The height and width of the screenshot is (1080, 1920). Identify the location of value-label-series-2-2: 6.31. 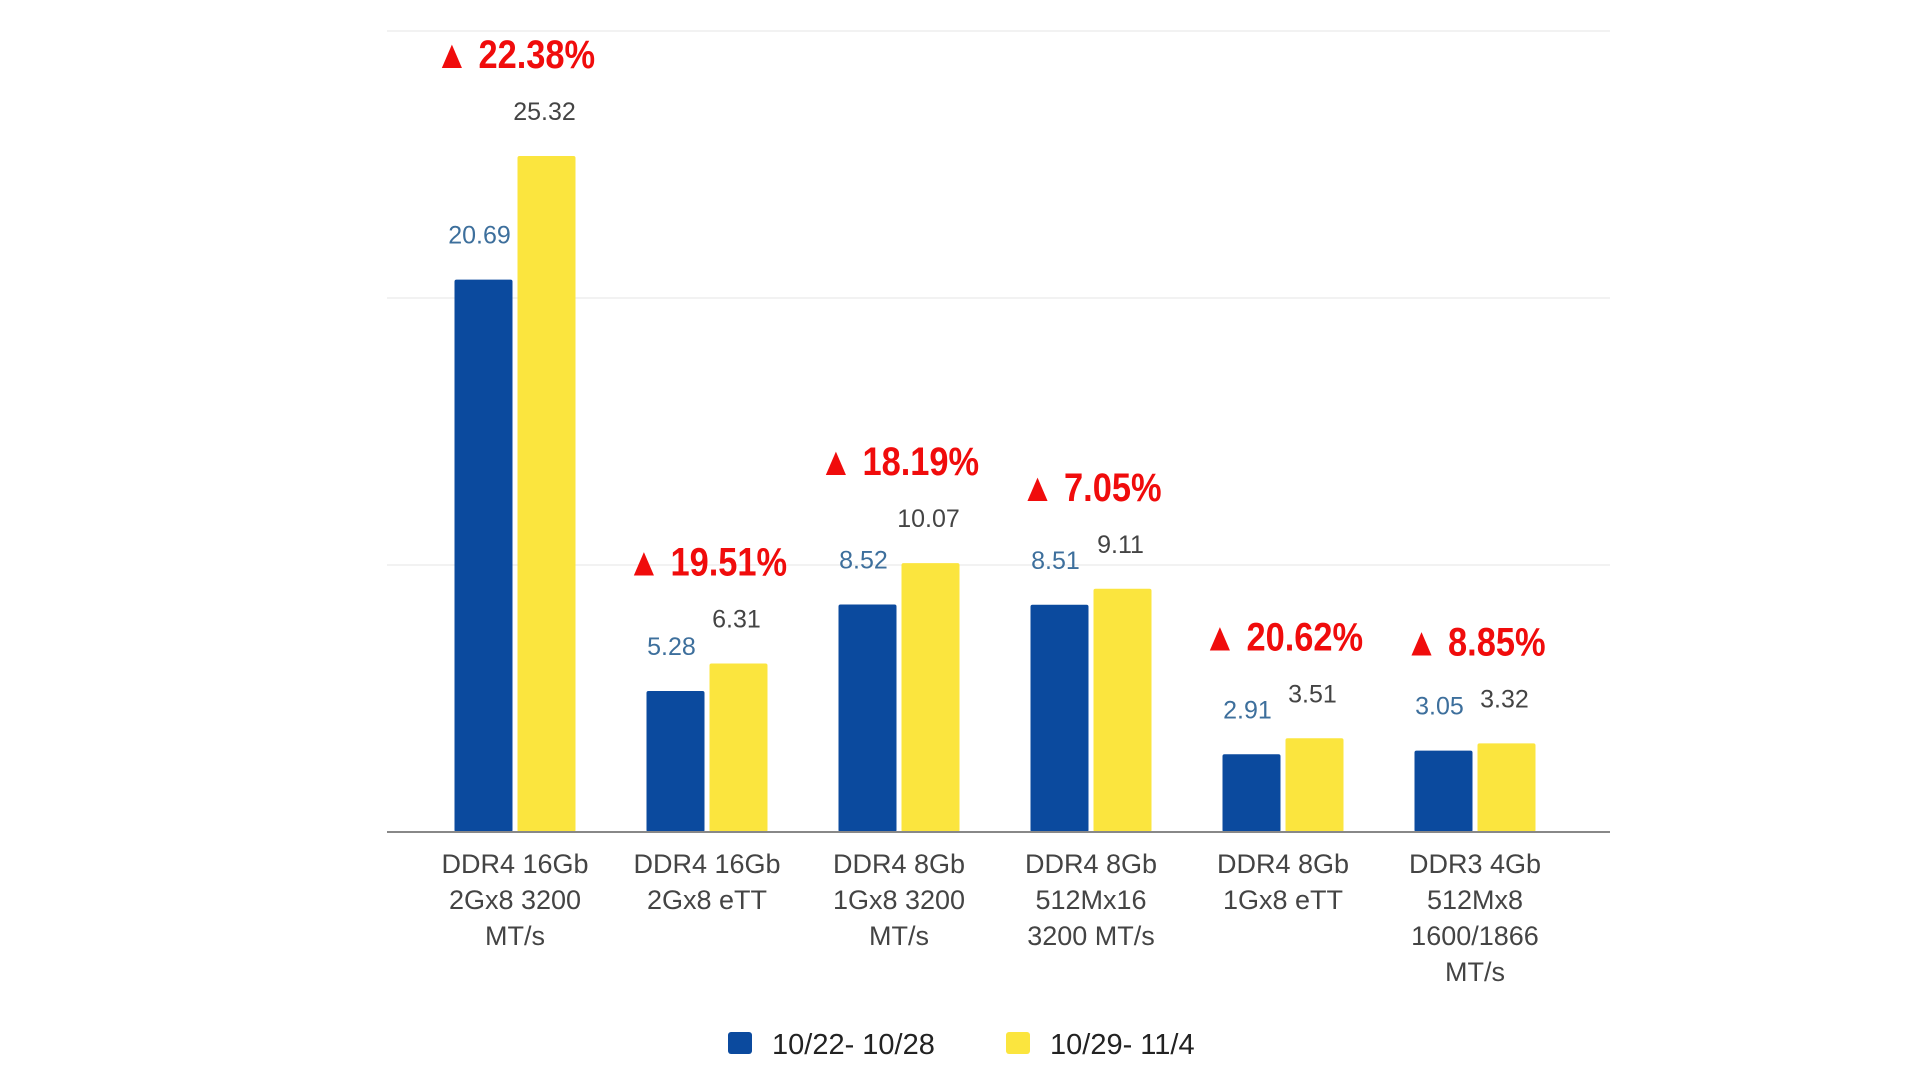
(736, 620).